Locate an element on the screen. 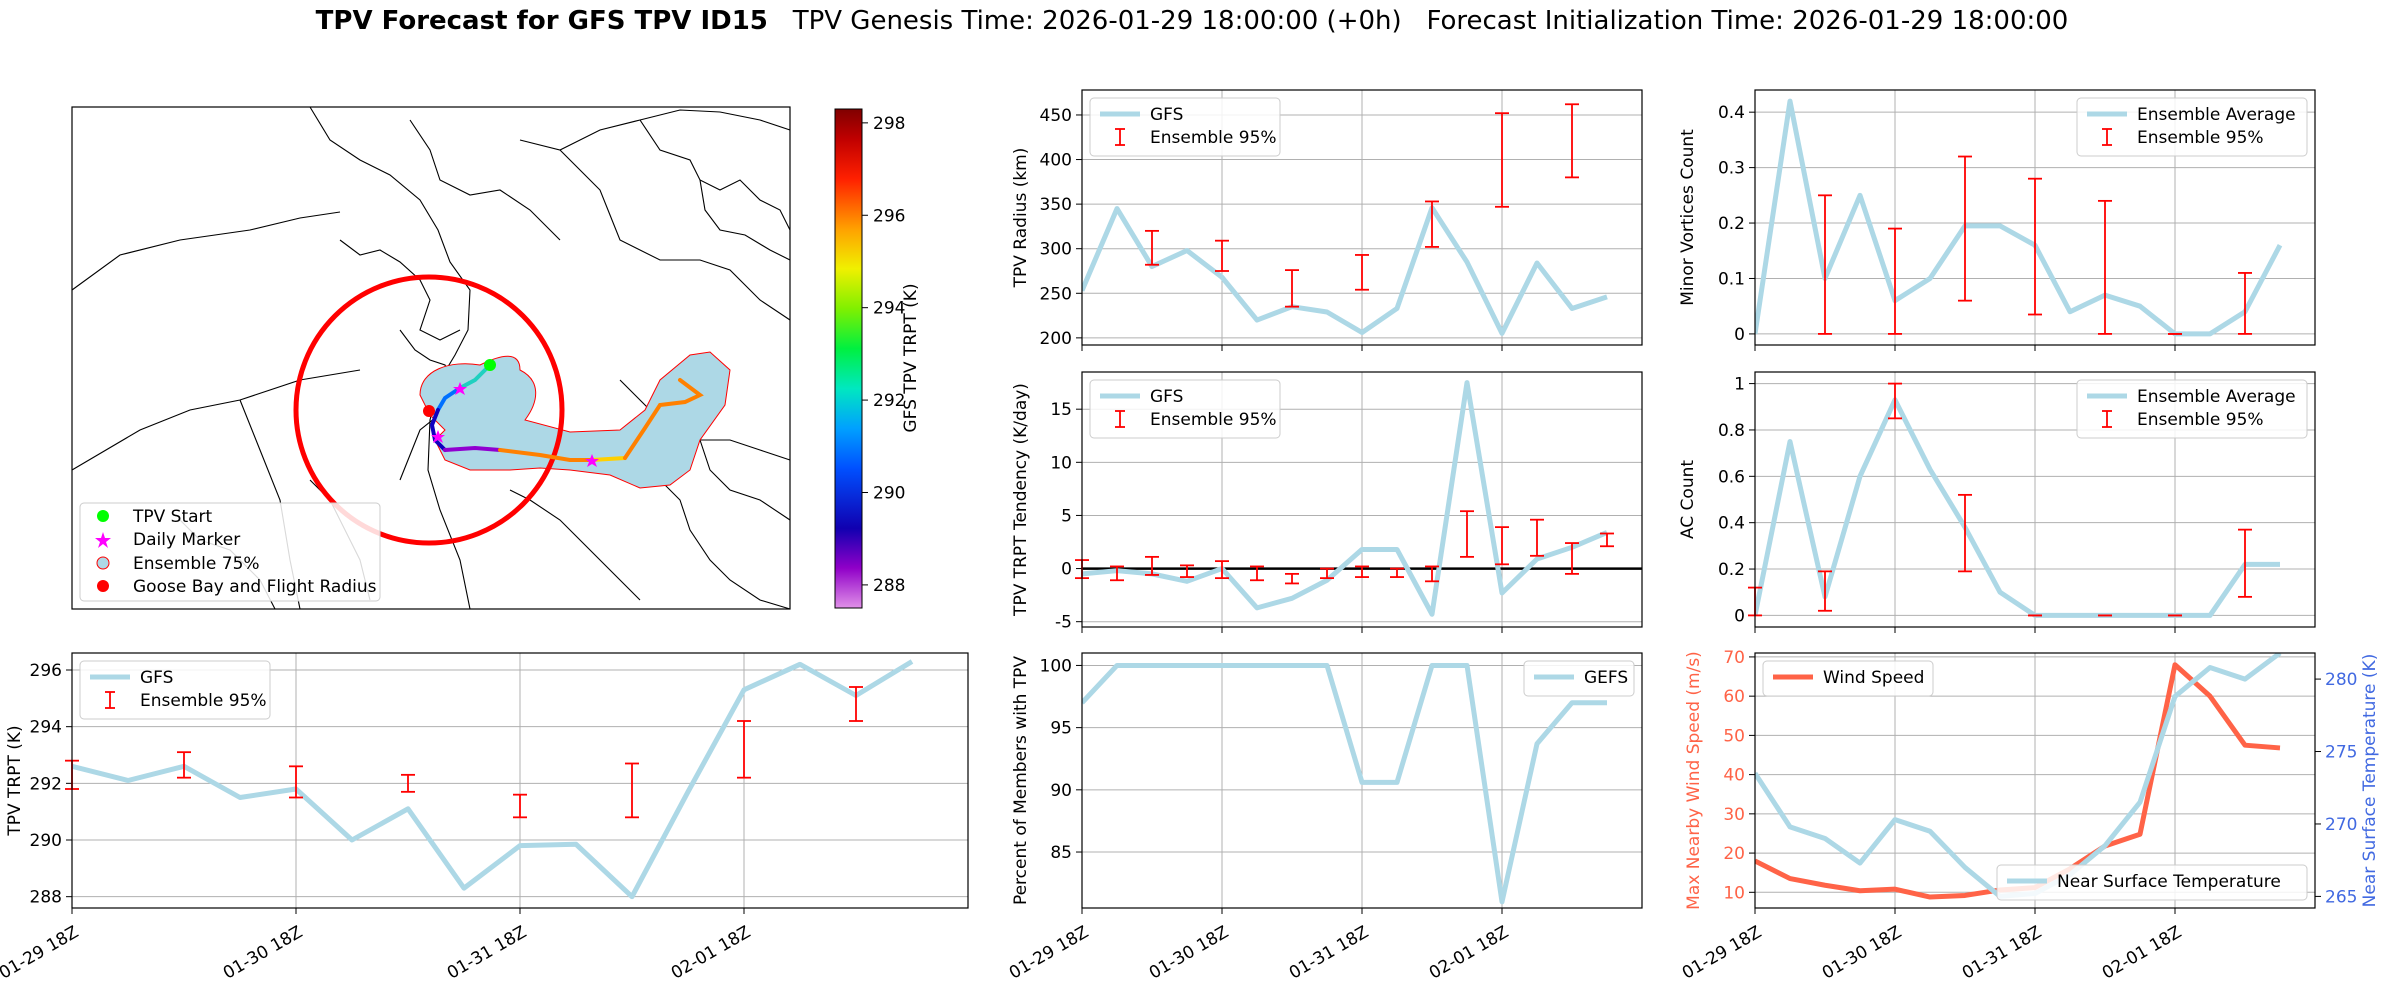  flight-radius-circle is located at coordinates (429, 410).